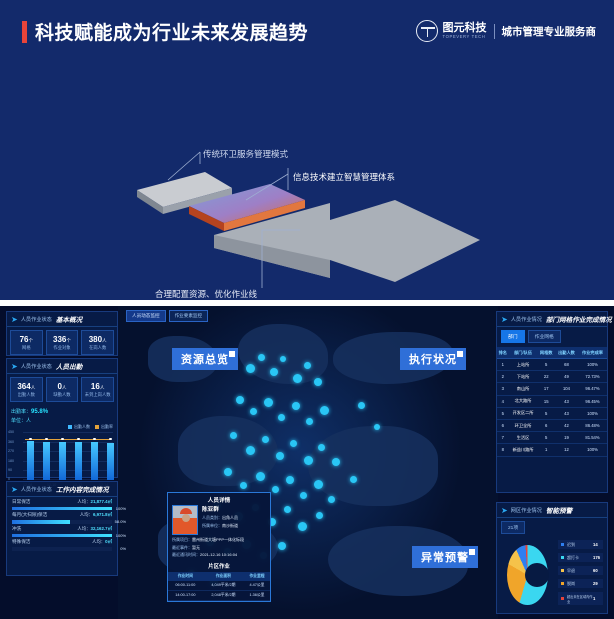  What do you see at coordinates (208, 539) in the screenshot?
I see `person-field: 所属项目：雷州街道大塘PPP一体化标段` at bounding box center [208, 539].